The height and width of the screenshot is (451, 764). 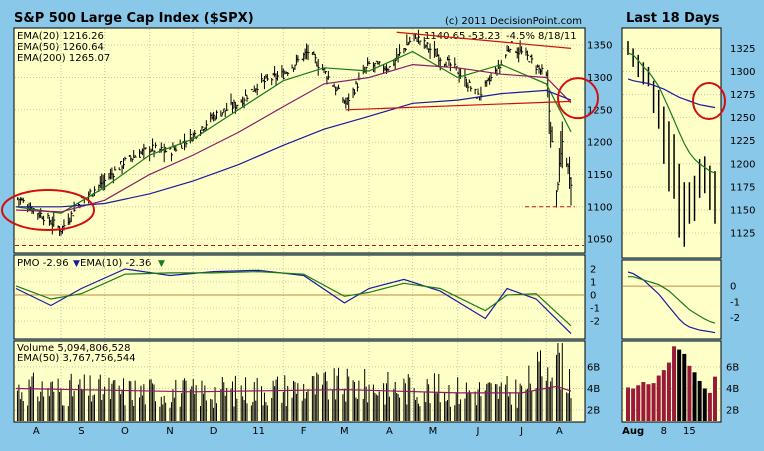 What do you see at coordinates (63, 58) in the screenshot?
I see `legend-ema200: EMA(200) 1265.07` at bounding box center [63, 58].